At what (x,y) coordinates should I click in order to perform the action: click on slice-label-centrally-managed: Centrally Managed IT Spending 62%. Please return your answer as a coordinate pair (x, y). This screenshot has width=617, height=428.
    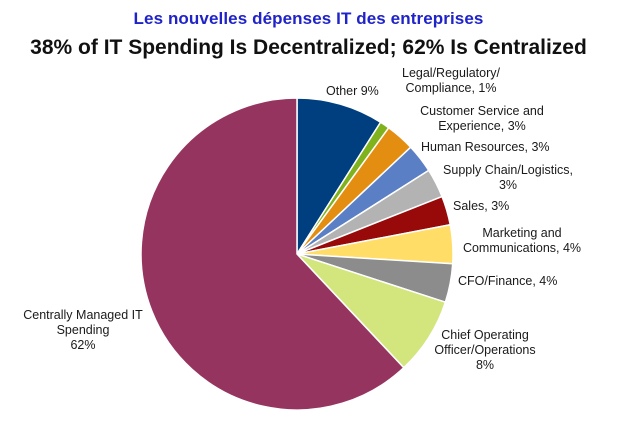
    Looking at the image, I should click on (83, 330).